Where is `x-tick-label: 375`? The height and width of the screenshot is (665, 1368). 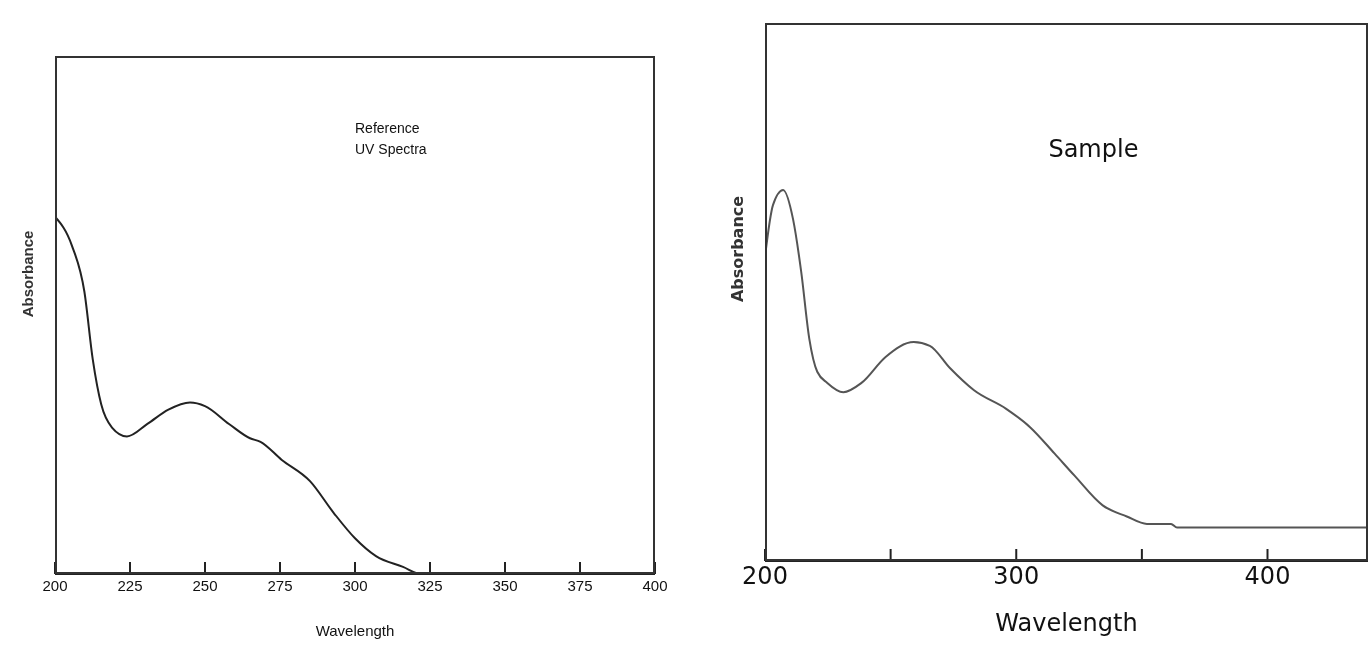
x-tick-label: 375 is located at coordinates (580, 585).